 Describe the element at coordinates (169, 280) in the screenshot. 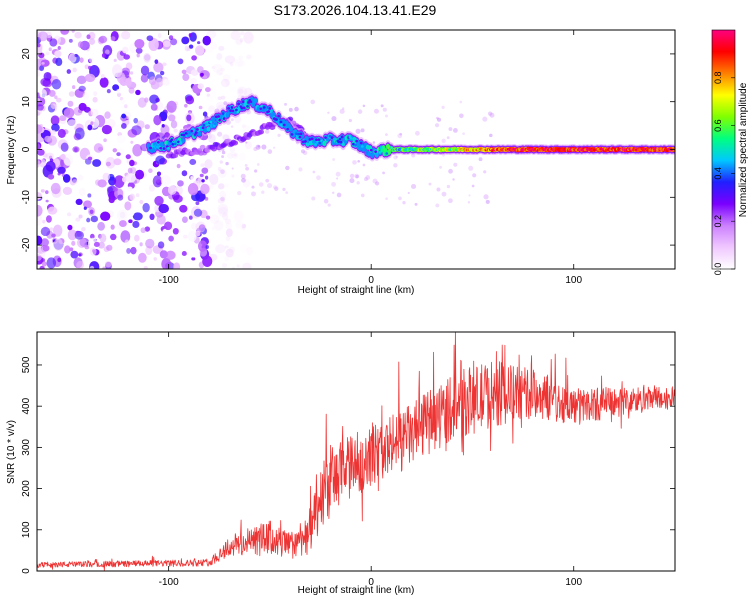

I see `spectrogram-x-tick-label: -100` at that location.